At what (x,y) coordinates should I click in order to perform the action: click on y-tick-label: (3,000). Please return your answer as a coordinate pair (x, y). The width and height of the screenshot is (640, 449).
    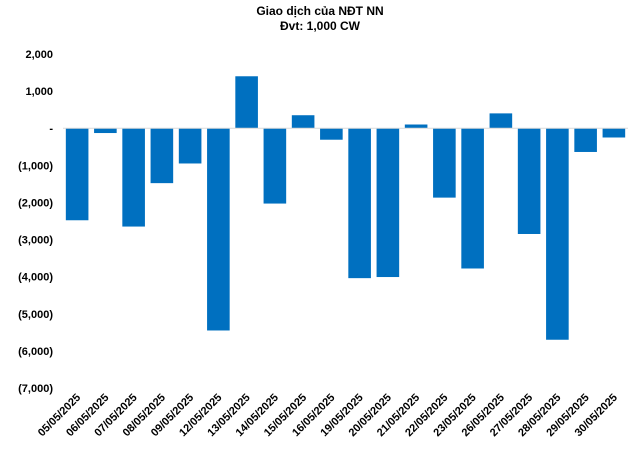
    Looking at the image, I should click on (35, 241).